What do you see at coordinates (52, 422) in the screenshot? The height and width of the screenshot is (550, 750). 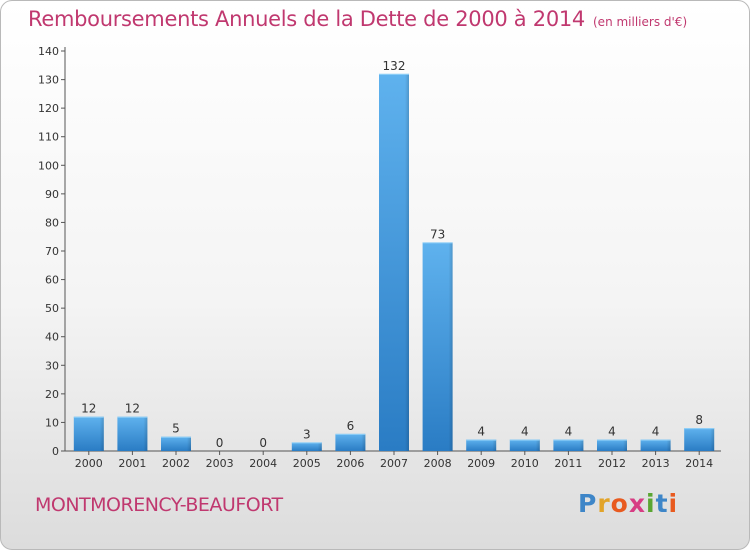 I see `y-tick-label: 10` at bounding box center [52, 422].